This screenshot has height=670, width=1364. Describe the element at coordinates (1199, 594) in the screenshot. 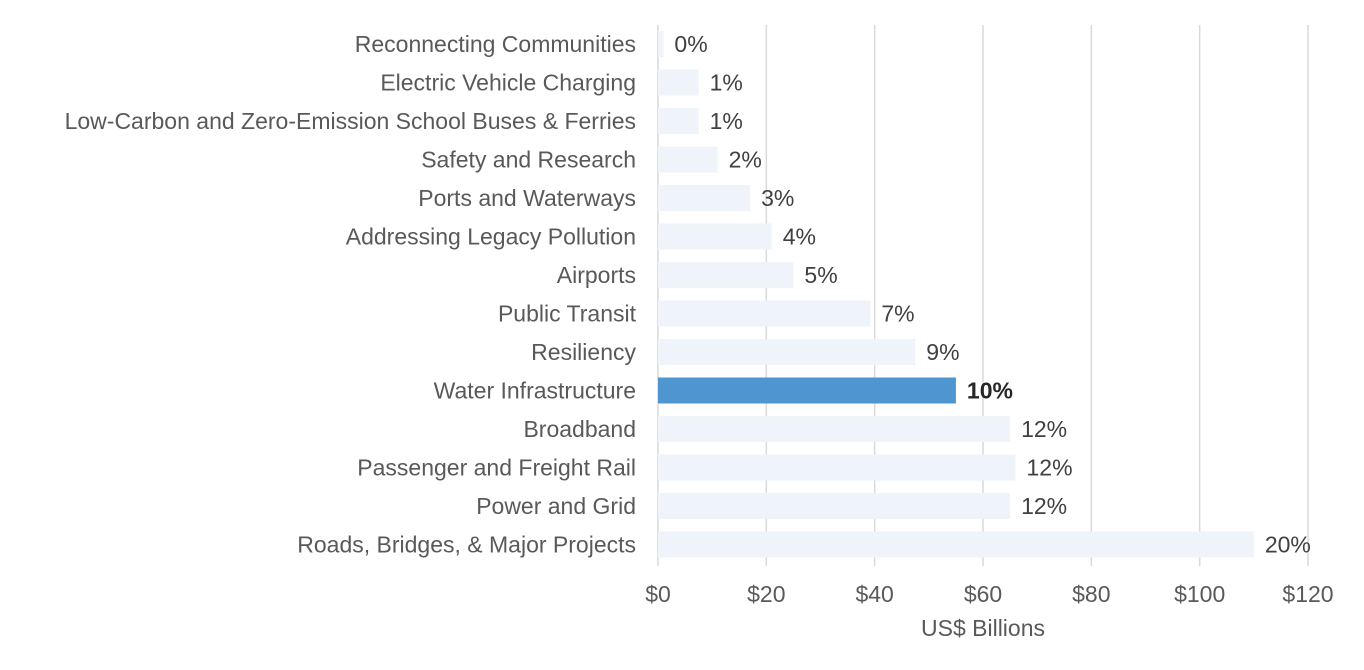

I see `x-tick-label-5: $100` at that location.